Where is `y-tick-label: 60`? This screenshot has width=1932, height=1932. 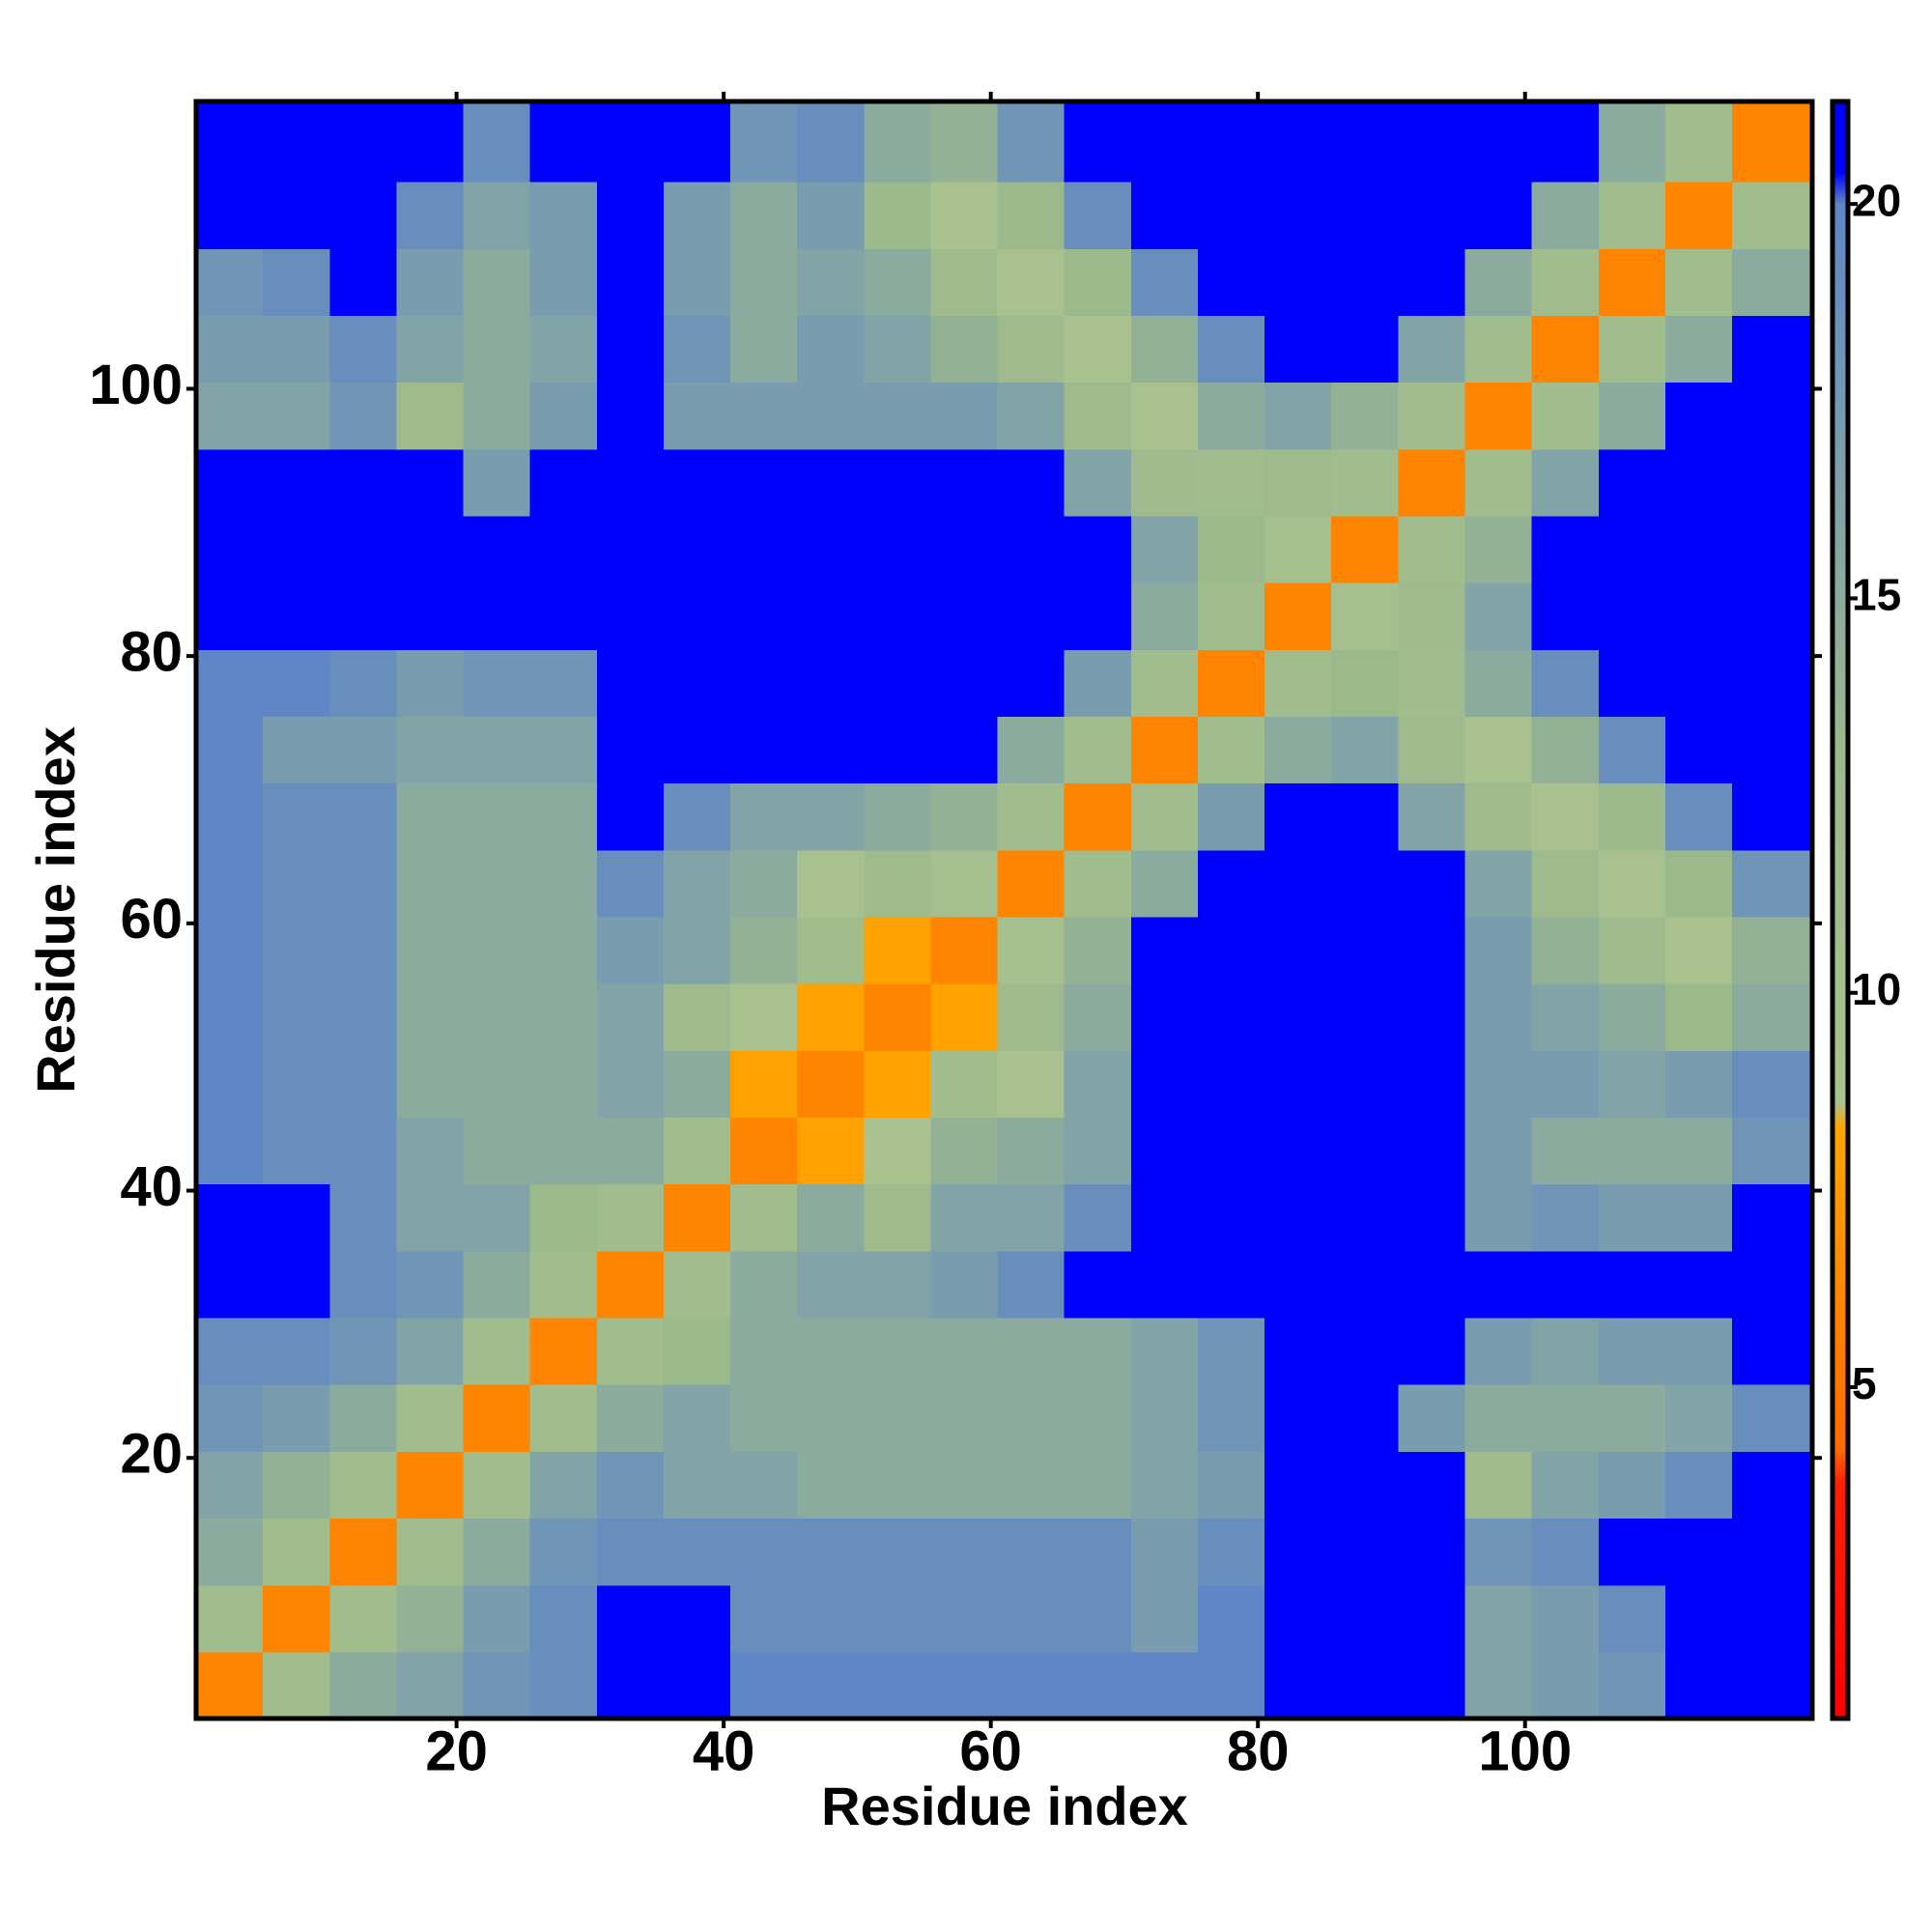
y-tick-label: 60 is located at coordinates (151, 919).